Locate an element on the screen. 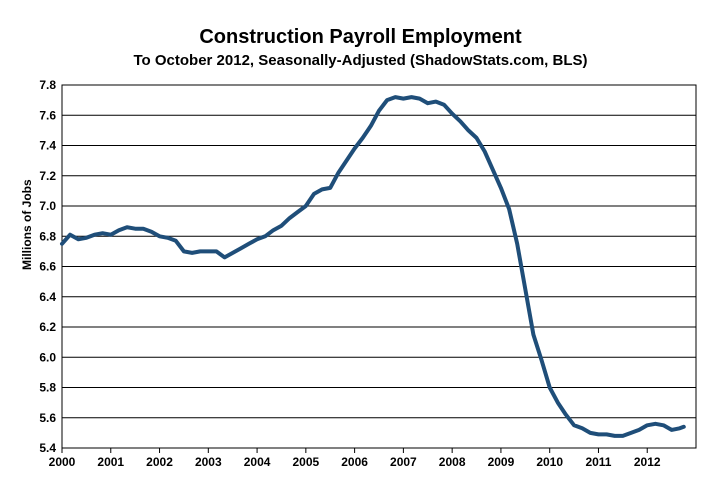  x-tick-label: 2009 is located at coordinates (501, 462).